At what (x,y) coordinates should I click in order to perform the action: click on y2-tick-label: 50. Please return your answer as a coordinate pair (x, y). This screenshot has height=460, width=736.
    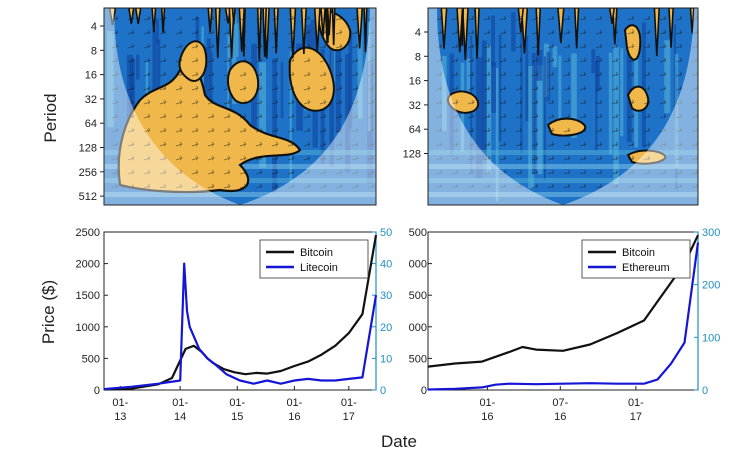
    Looking at the image, I should click on (386, 233).